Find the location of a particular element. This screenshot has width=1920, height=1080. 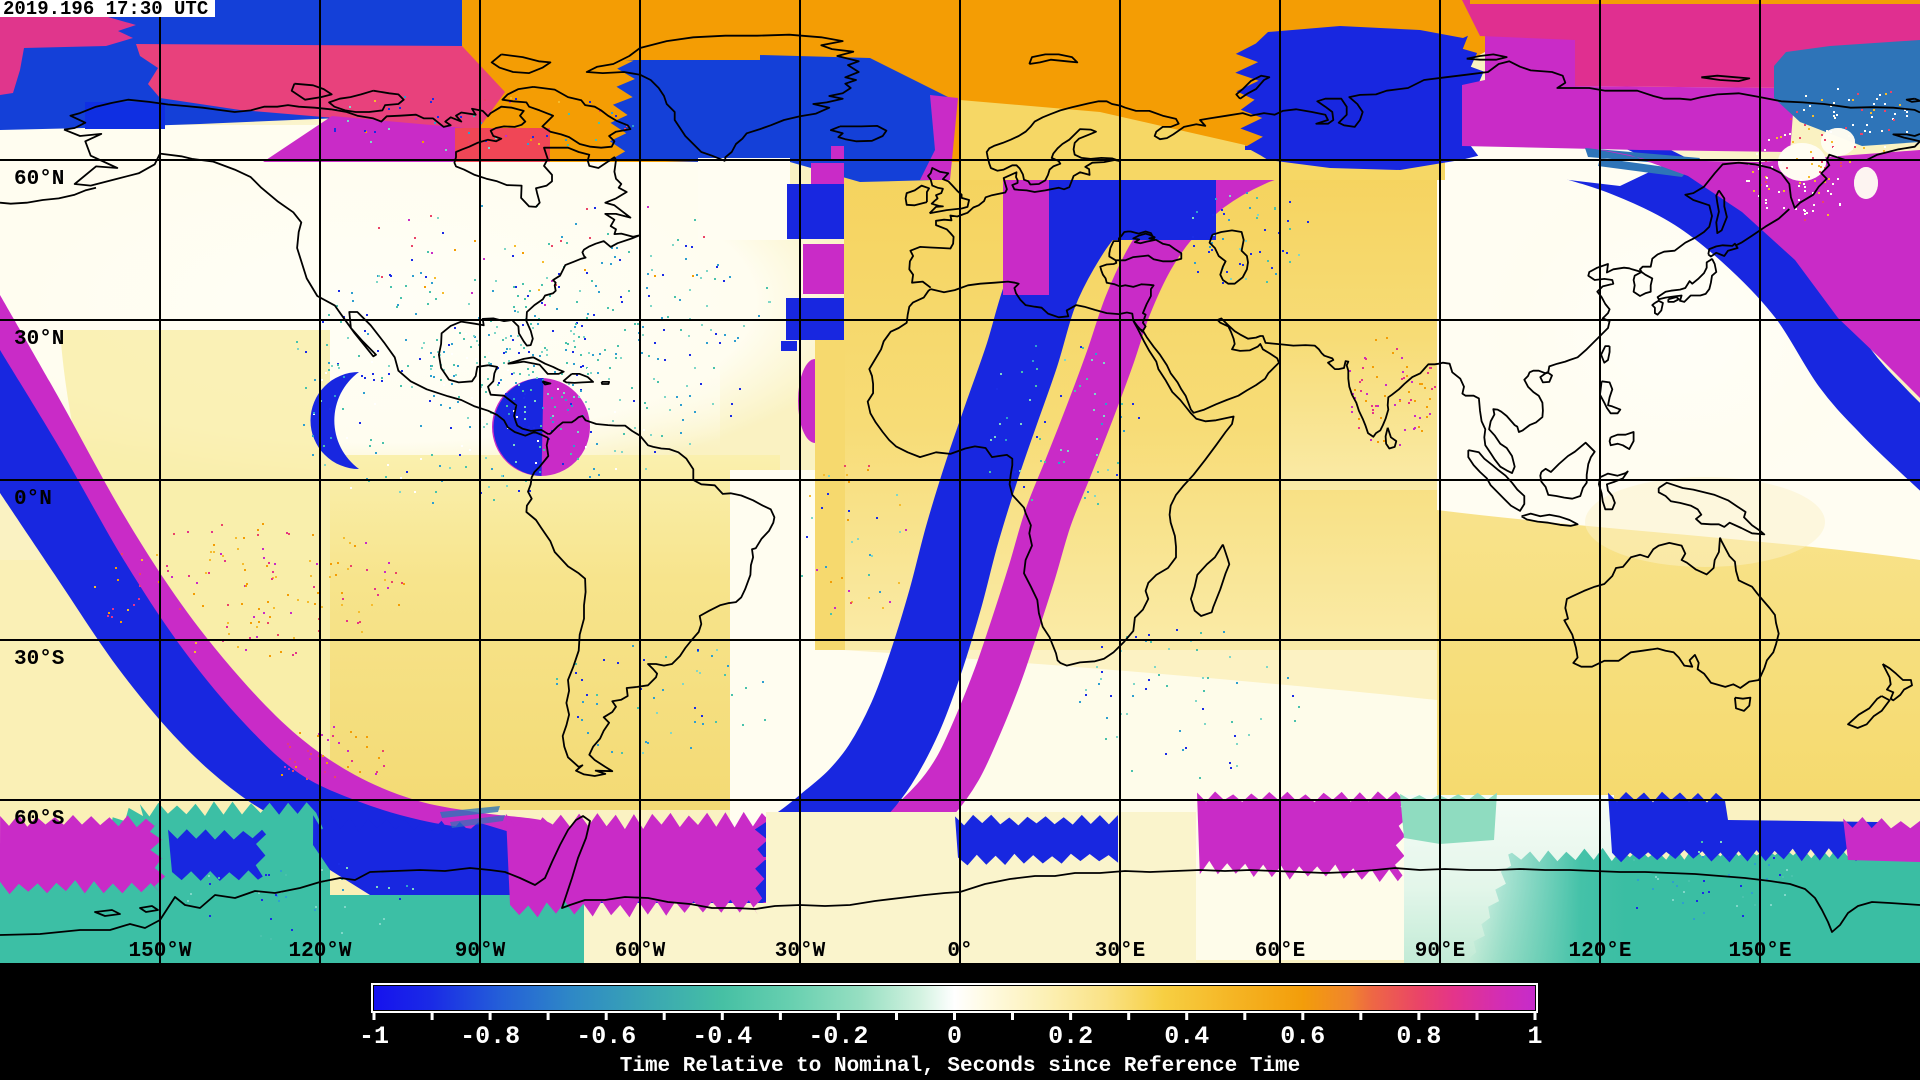

svg-text: 150°E is located at coordinates (1759, 951).